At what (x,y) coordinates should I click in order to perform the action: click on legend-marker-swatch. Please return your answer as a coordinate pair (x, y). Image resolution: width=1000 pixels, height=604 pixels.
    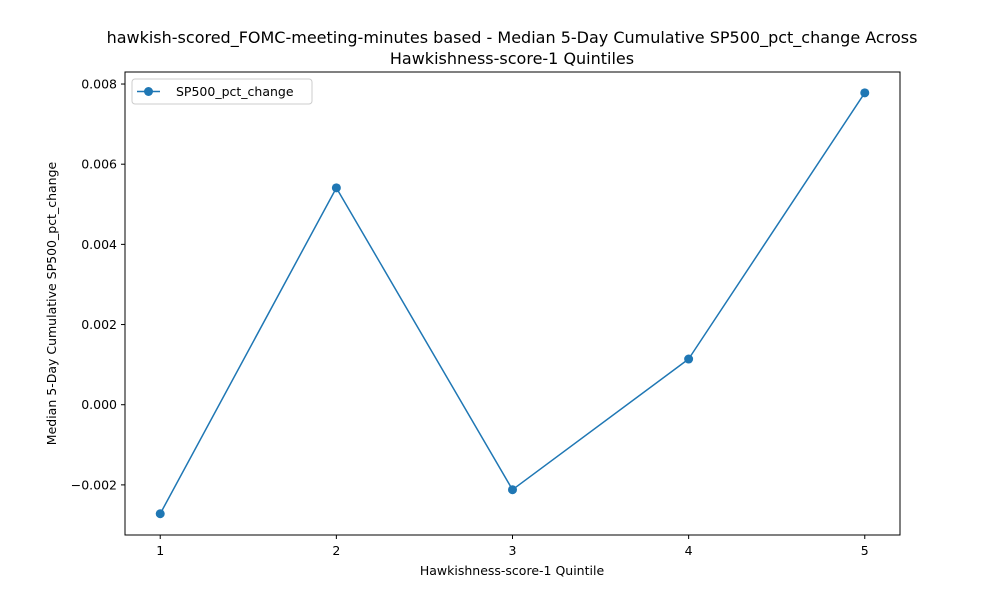
    Looking at the image, I should click on (148, 91).